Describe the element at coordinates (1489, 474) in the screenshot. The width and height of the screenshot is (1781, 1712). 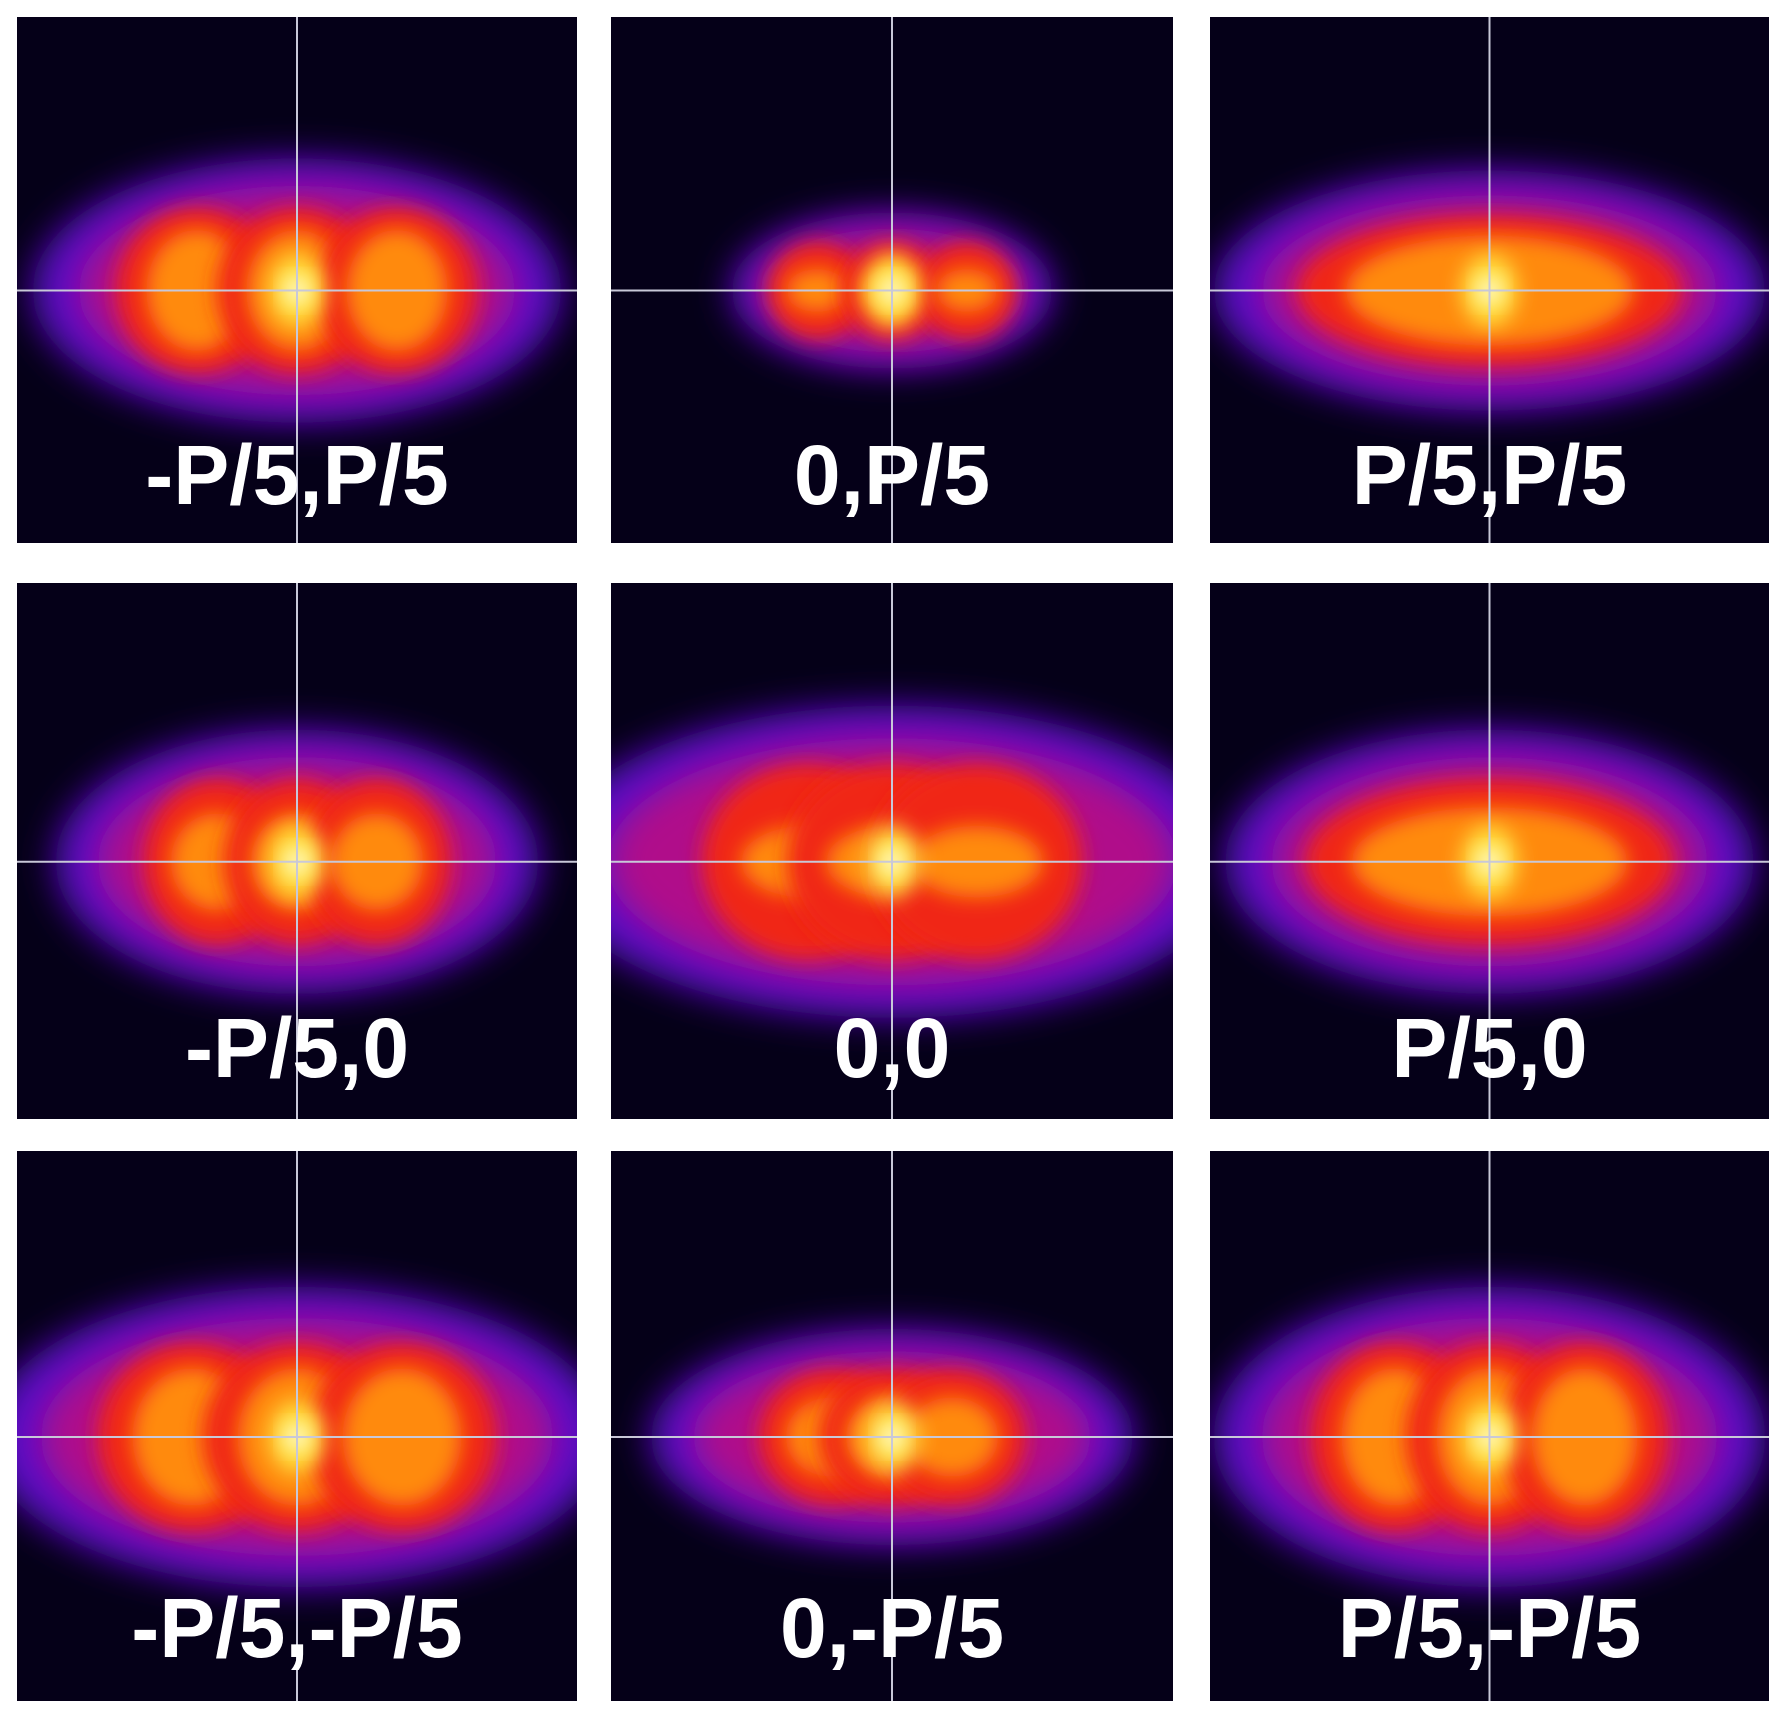
I see `panel-label: P/5,P/5` at that location.